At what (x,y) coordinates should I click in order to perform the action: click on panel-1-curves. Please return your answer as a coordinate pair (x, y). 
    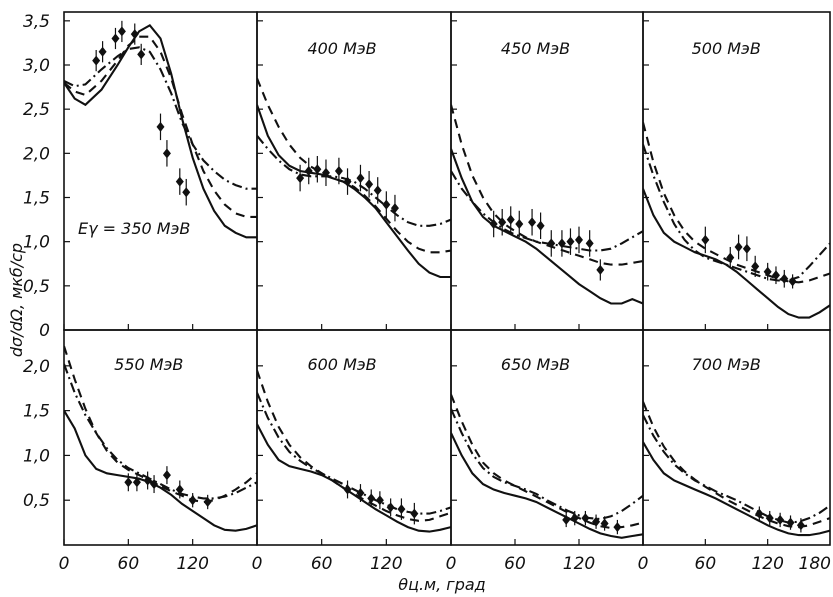
    Looking at the image, I should click on (354, 178).